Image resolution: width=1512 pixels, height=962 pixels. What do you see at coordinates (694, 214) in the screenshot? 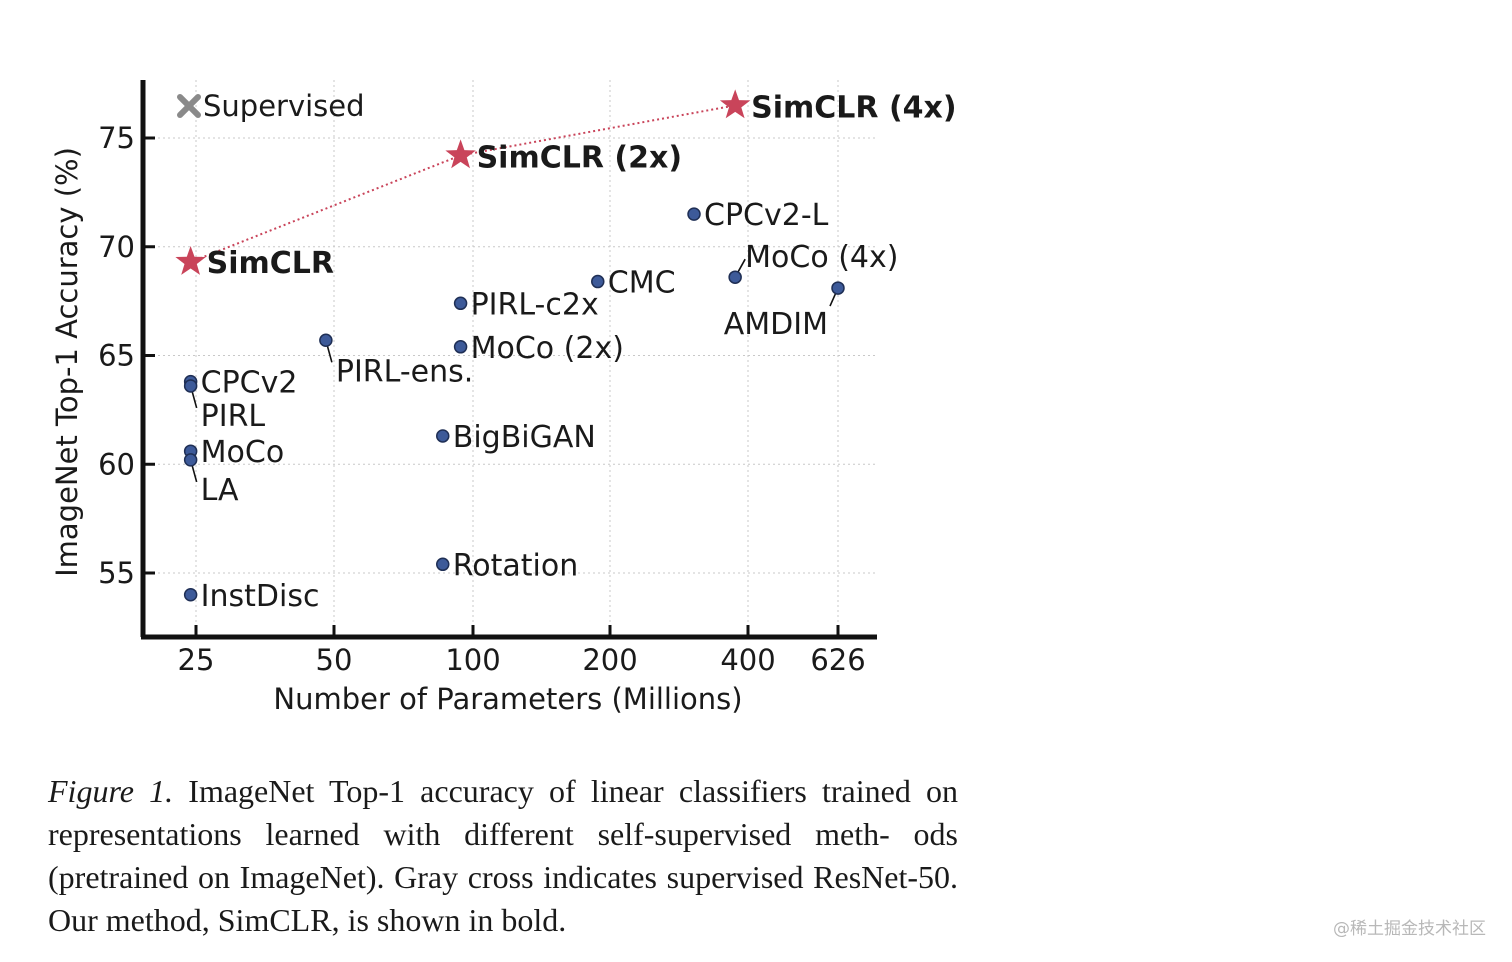
I see `point-cpcv2-l` at bounding box center [694, 214].